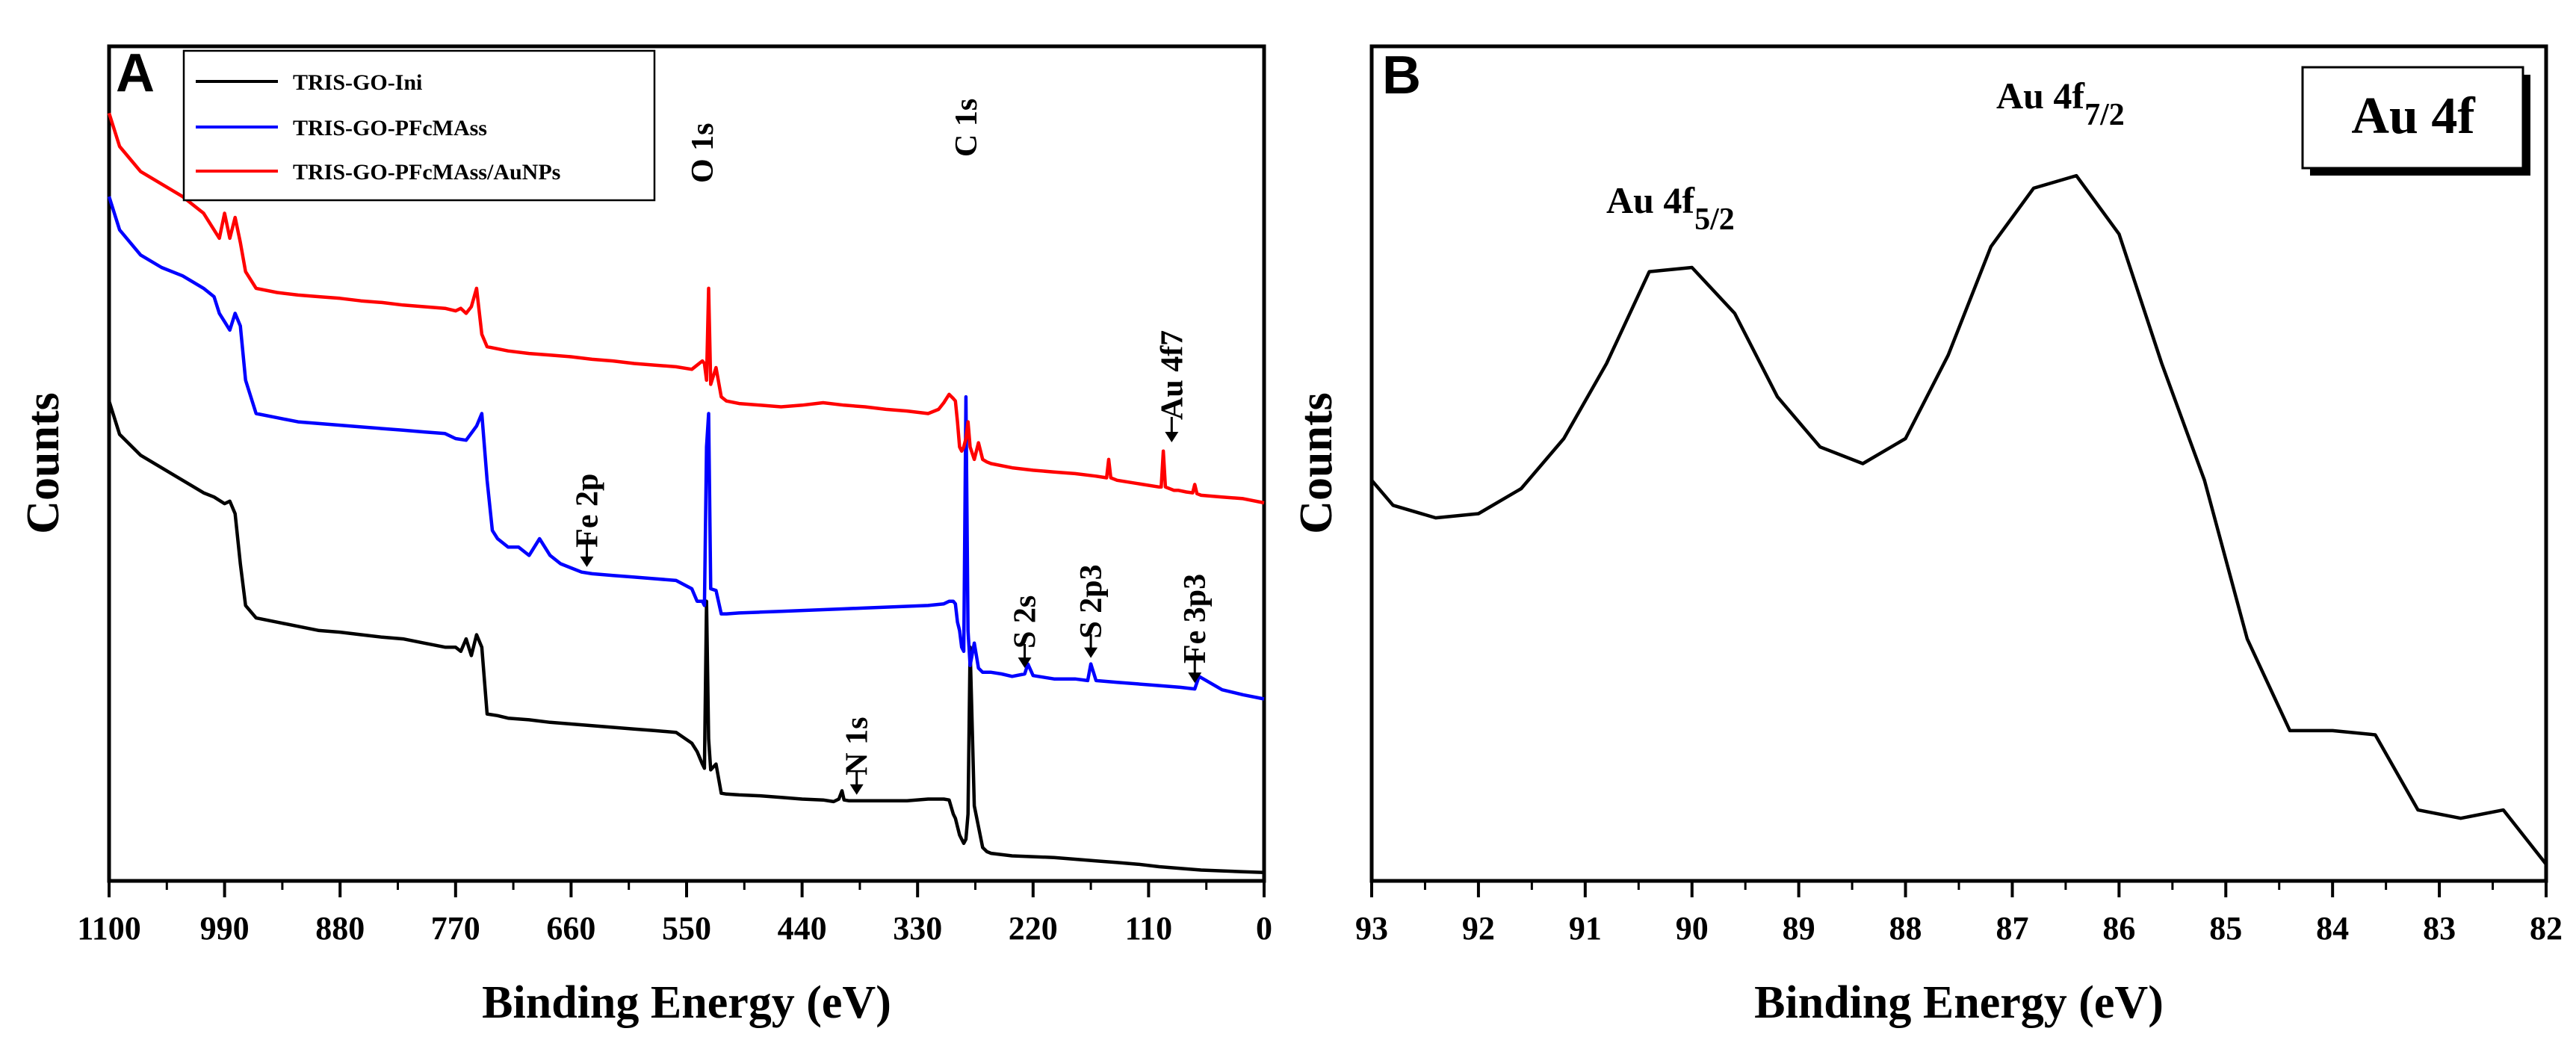  I want to click on x-tick-label: 88, so click(1905, 929).